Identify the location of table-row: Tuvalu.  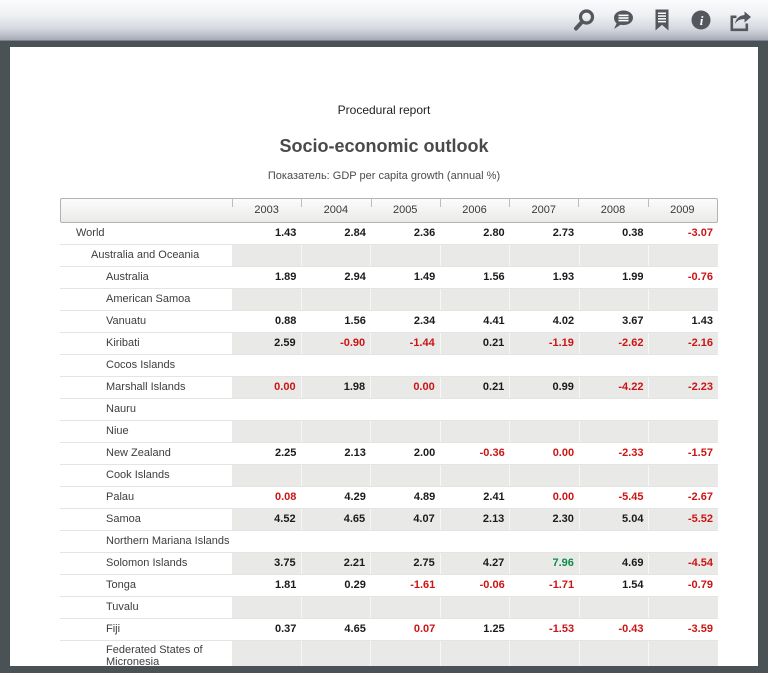
(389, 608).